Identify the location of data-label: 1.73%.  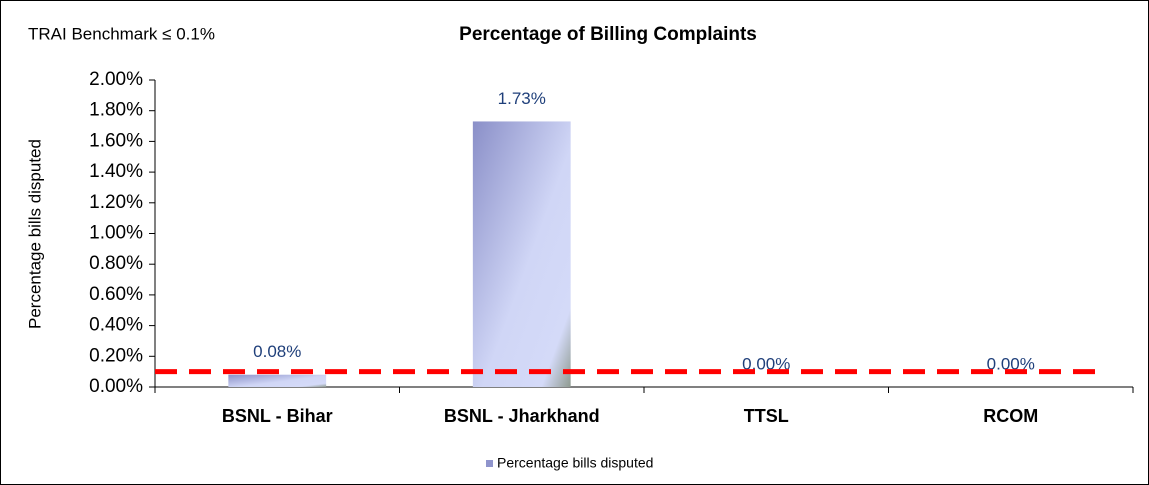
(522, 98).